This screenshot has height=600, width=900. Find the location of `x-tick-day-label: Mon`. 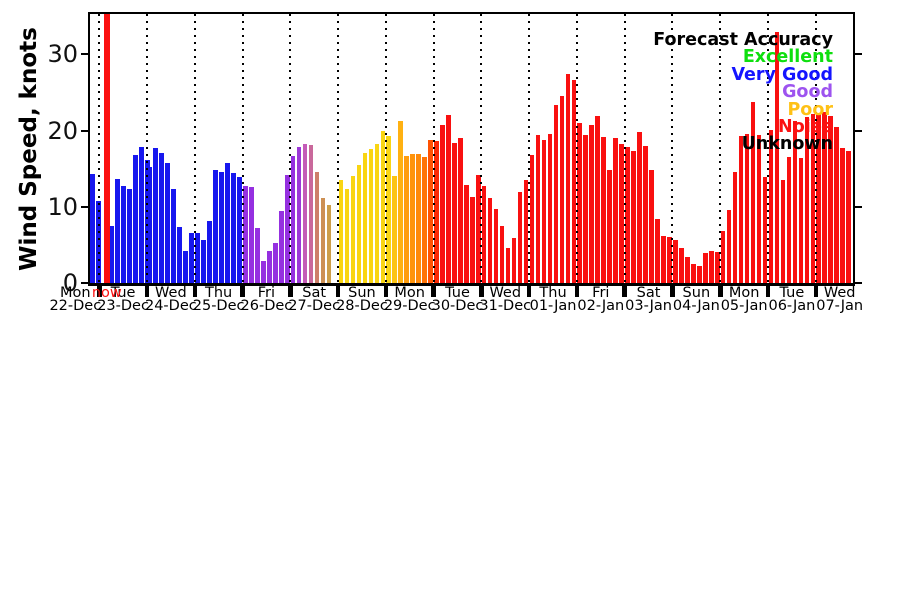

x-tick-day-label: Mon is located at coordinates (75, 293).